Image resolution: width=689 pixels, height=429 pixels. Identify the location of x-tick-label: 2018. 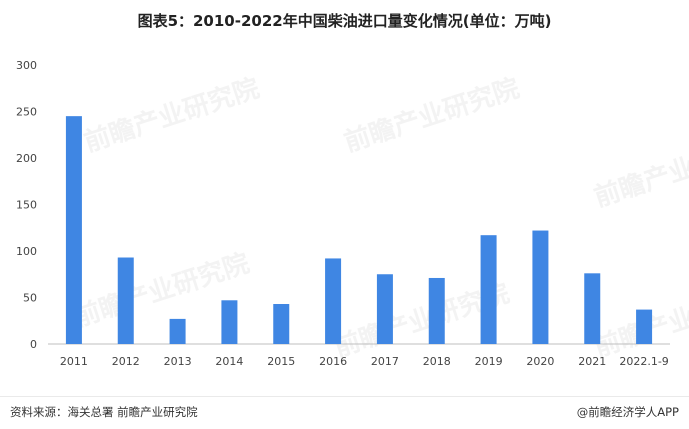
(437, 361).